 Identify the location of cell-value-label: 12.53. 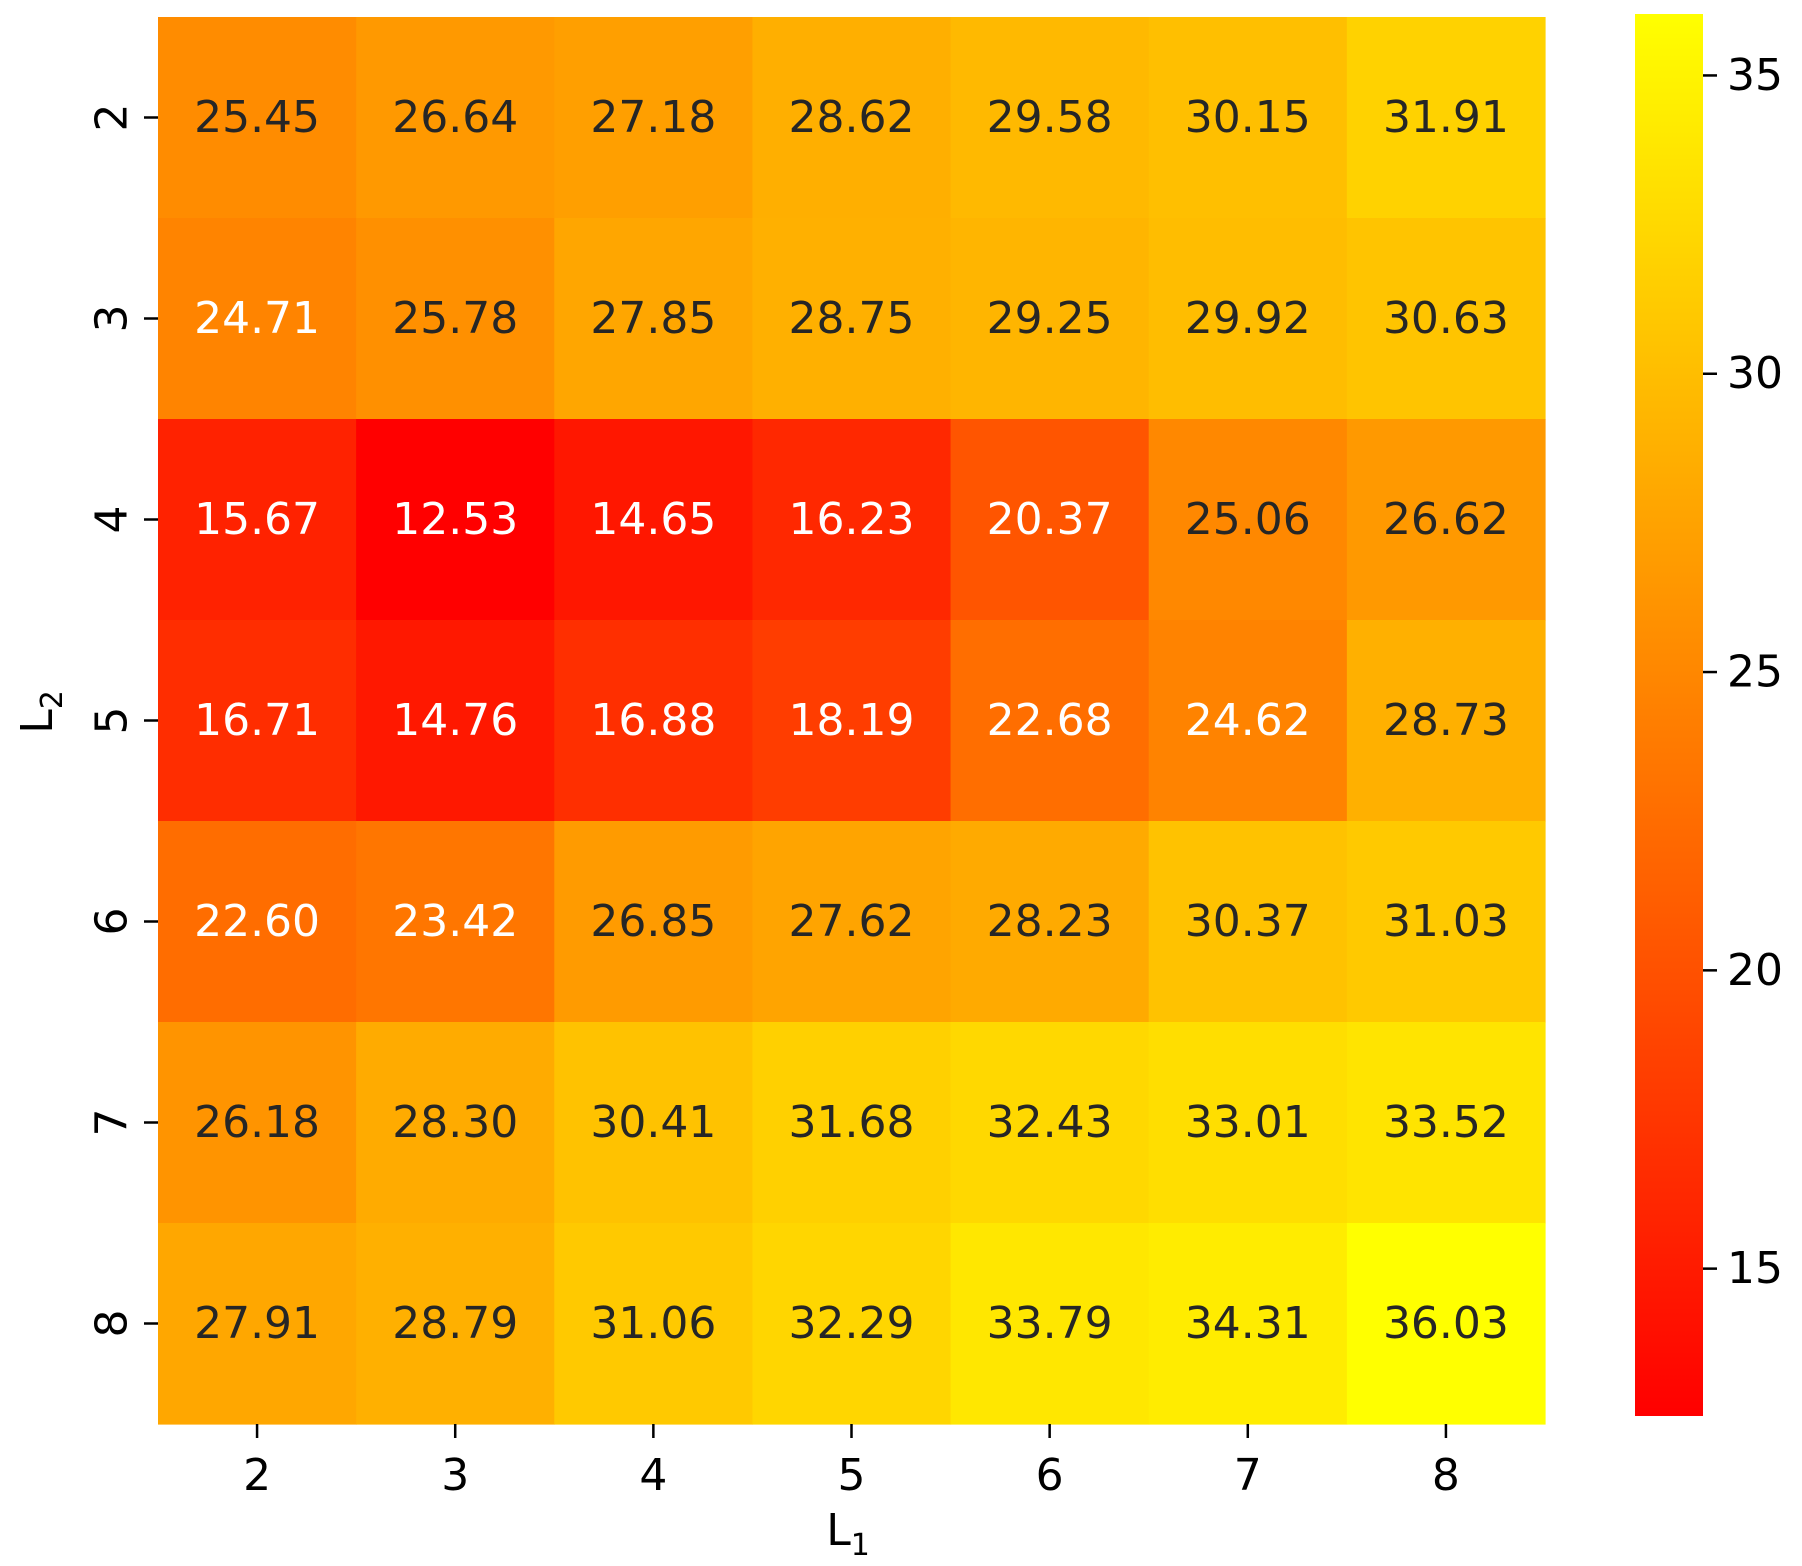
(455, 519).